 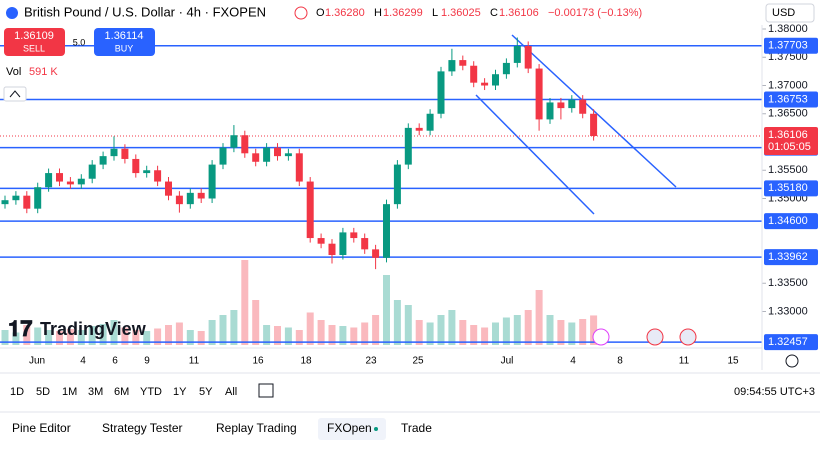 I want to click on buy-price: 1.36114, so click(x=124, y=36).